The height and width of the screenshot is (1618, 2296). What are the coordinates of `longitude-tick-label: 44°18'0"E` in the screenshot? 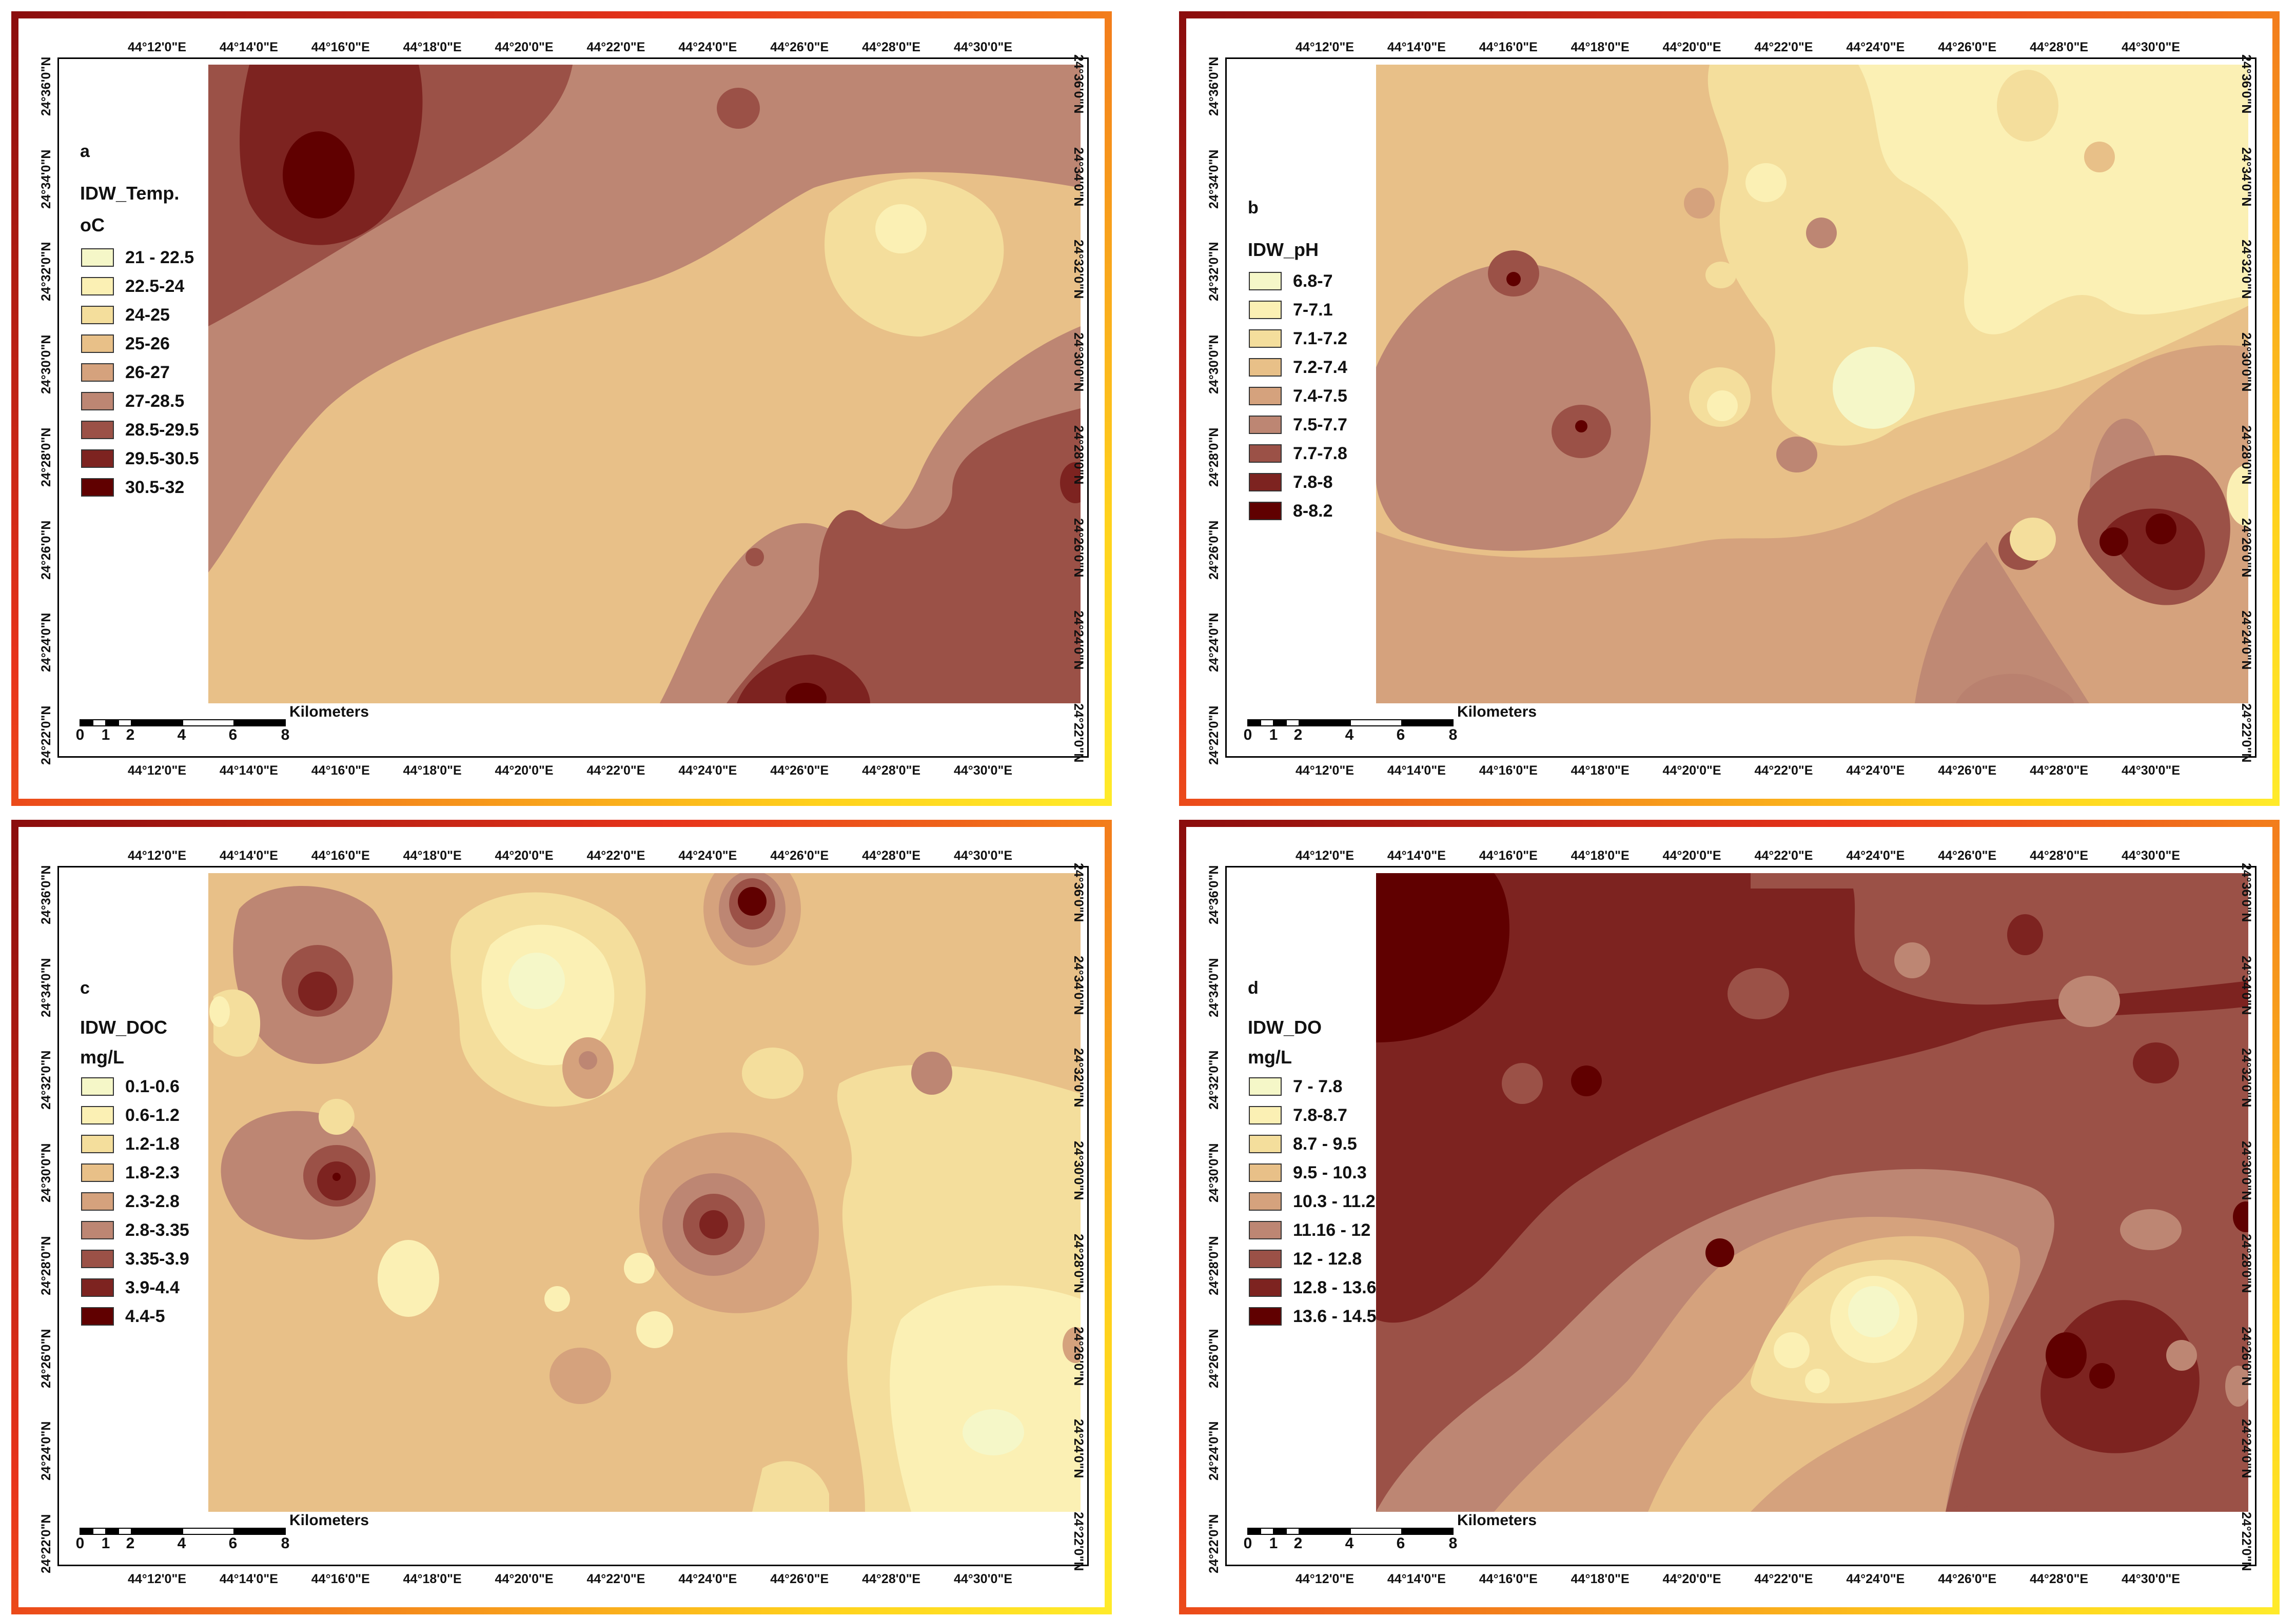 It's located at (432, 47).